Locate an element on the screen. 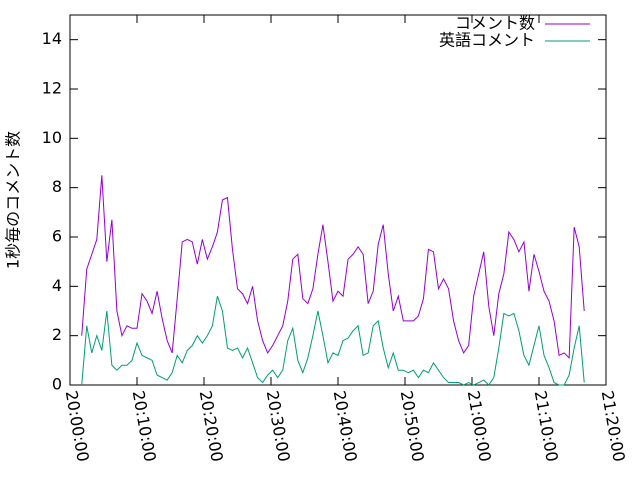 This screenshot has width=640, height=480. legend-label: コメント数 is located at coordinates (495, 23).